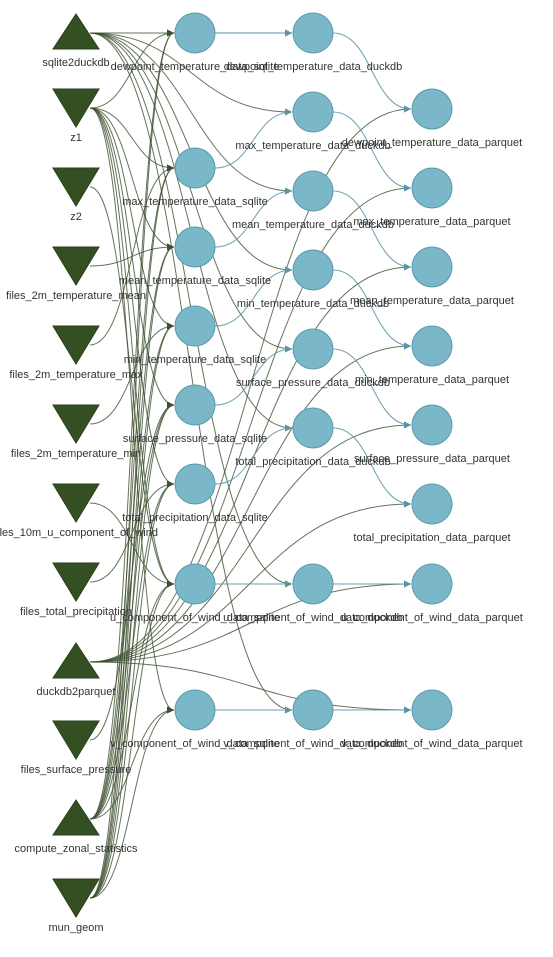 Image resolution: width=553 pixels, height=957 pixels. What do you see at coordinates (195, 247) in the screenshot?
I see `sqlite-node-mean-temperature-data-sqlite` at bounding box center [195, 247].